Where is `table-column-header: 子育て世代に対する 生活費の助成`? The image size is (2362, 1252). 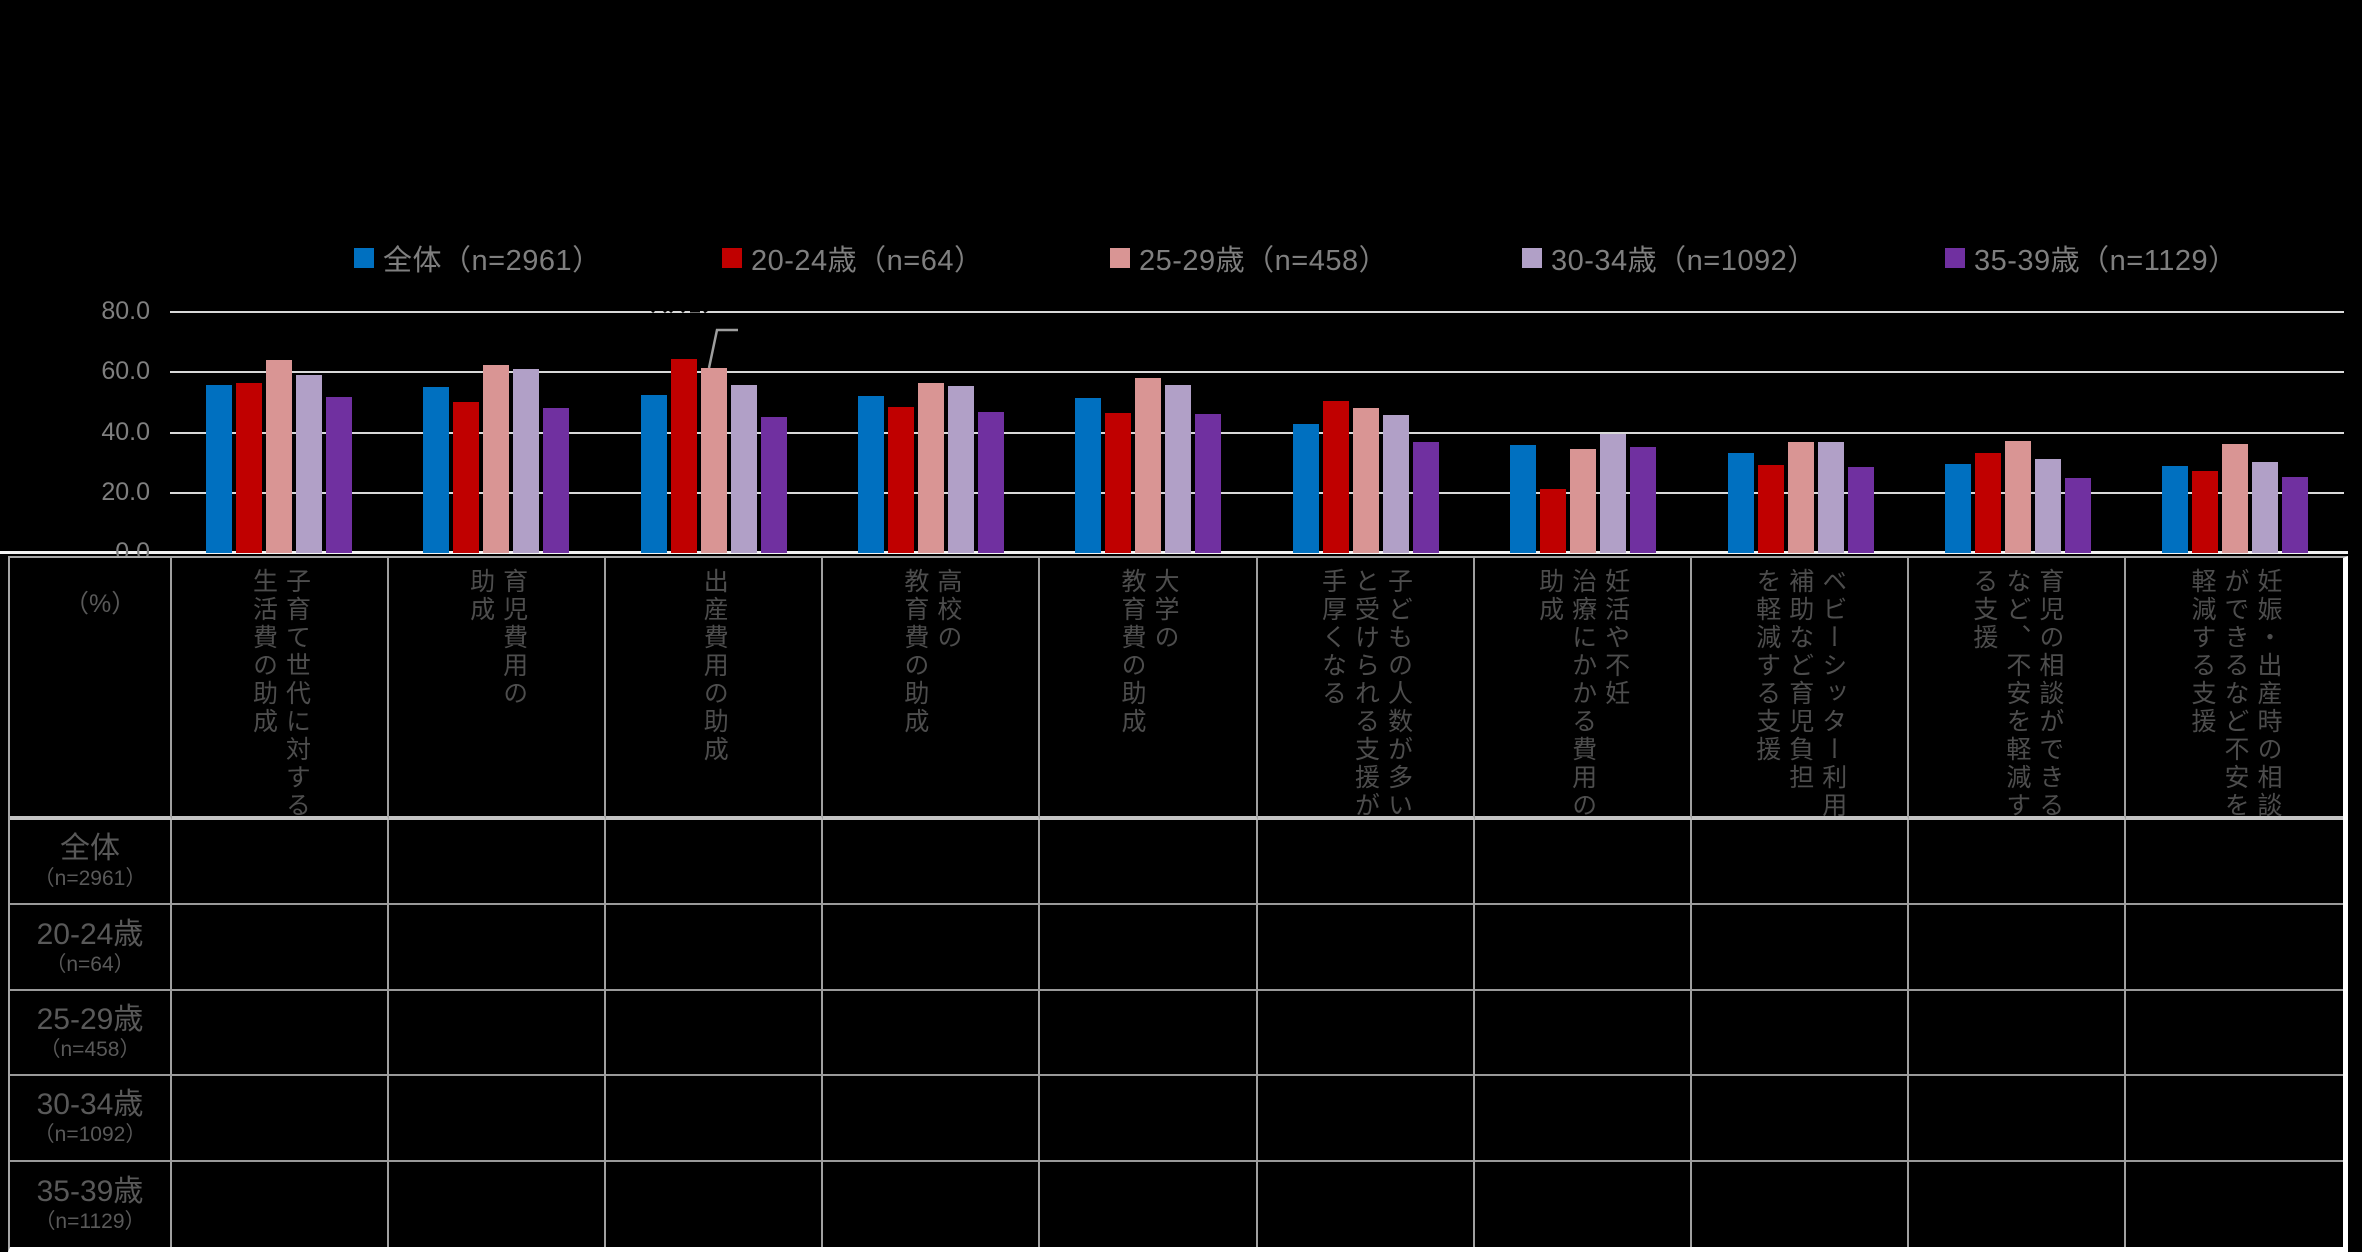 table-column-header: 子育て世代に対する 生活費の助成 is located at coordinates (281, 689).